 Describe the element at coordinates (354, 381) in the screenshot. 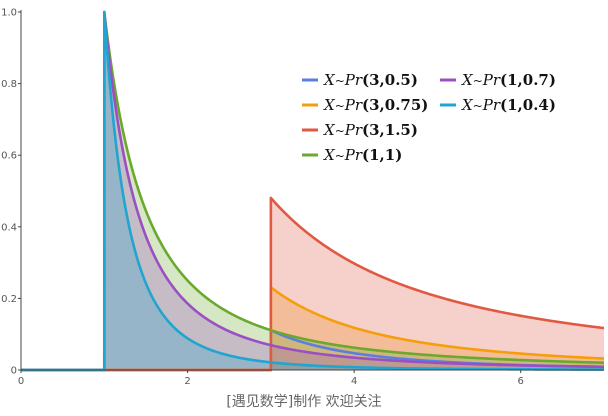

I see `x-tick-label-4: 4` at that location.